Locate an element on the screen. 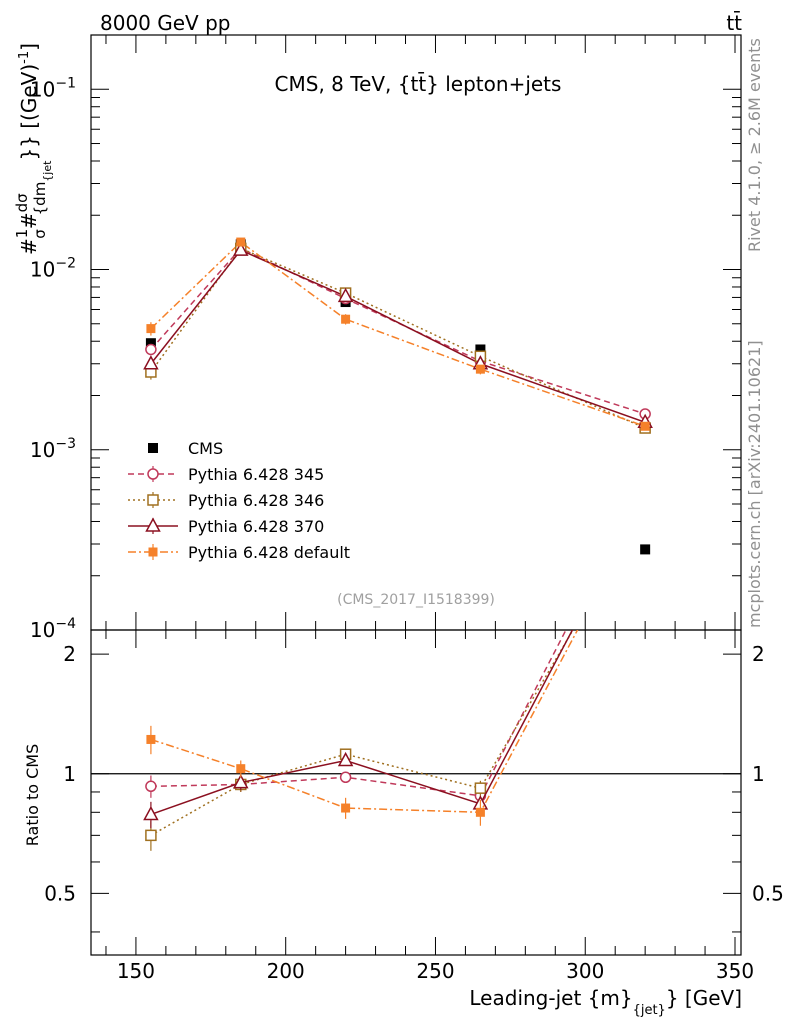  analysis-id: (CMS_2017_I1518399) is located at coordinates (416, 600).